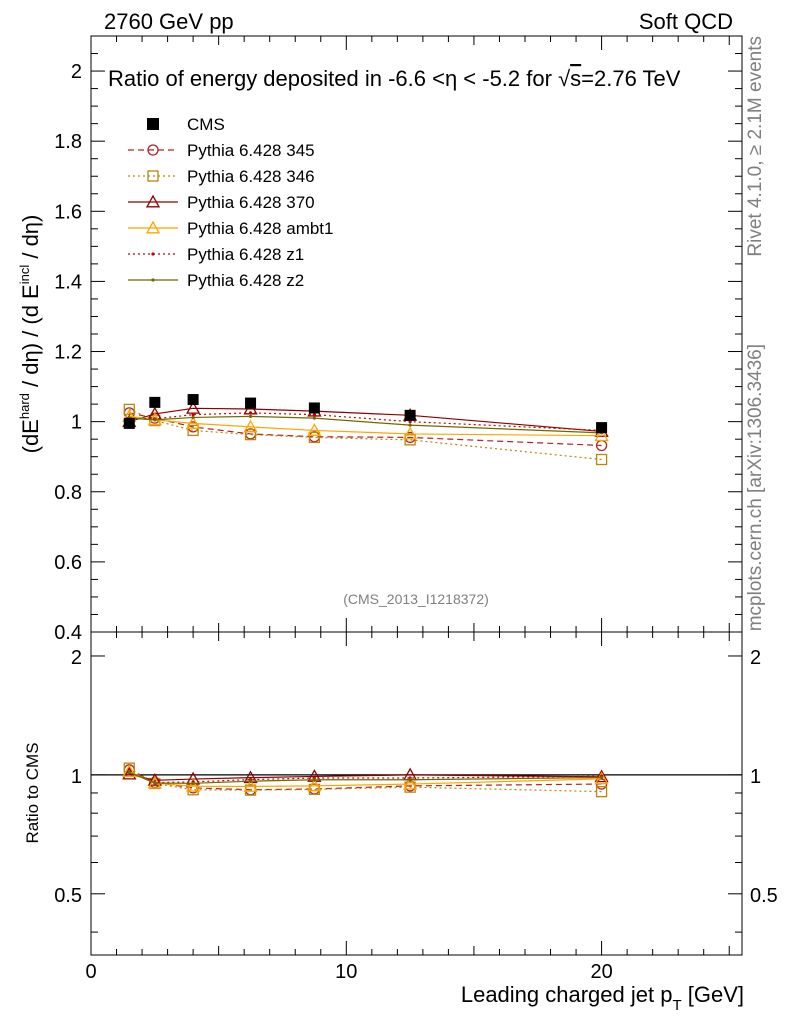 The image size is (786, 1024). Describe the element at coordinates (221, 150) in the screenshot. I see `legend-item-pythia-6-428-345: Pythia 6.428 345` at that location.